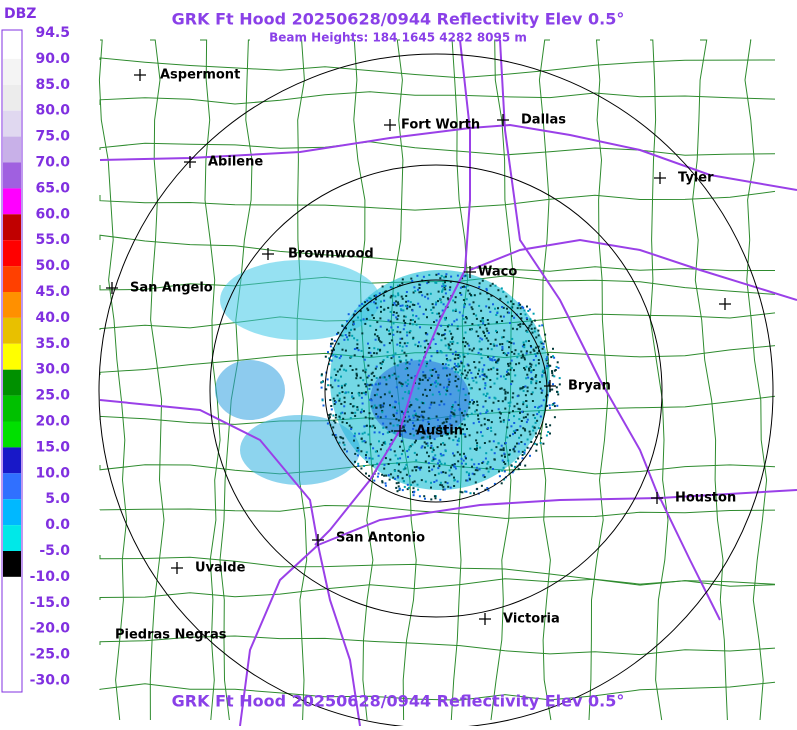 The image size is (797, 730). What do you see at coordinates (696, 178) in the screenshot?
I see `city-label: Tyler` at bounding box center [696, 178].